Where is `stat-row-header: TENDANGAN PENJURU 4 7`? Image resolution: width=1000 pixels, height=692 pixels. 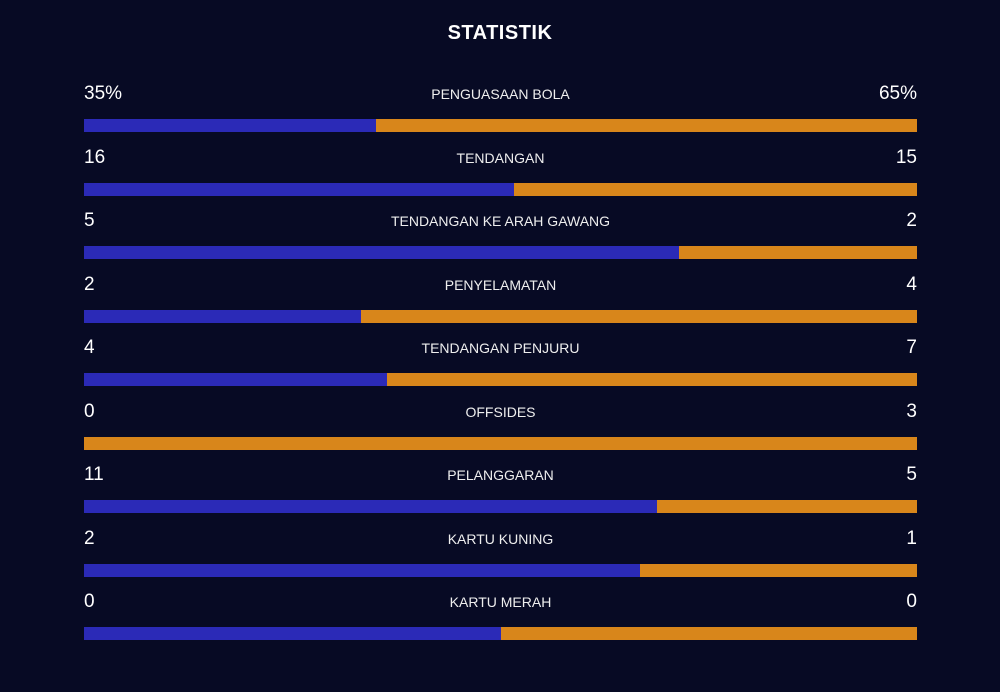
stat-row-header: TENDANGAN PENJURU 4 7 is located at coordinates (500, 348).